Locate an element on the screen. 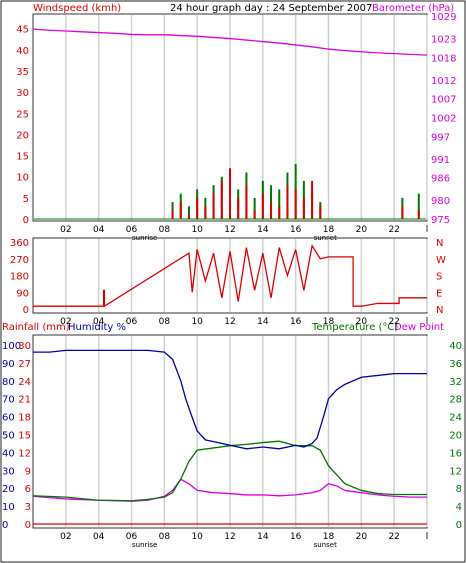  rainfall-tick-label: 24 is located at coordinates (24, 382).